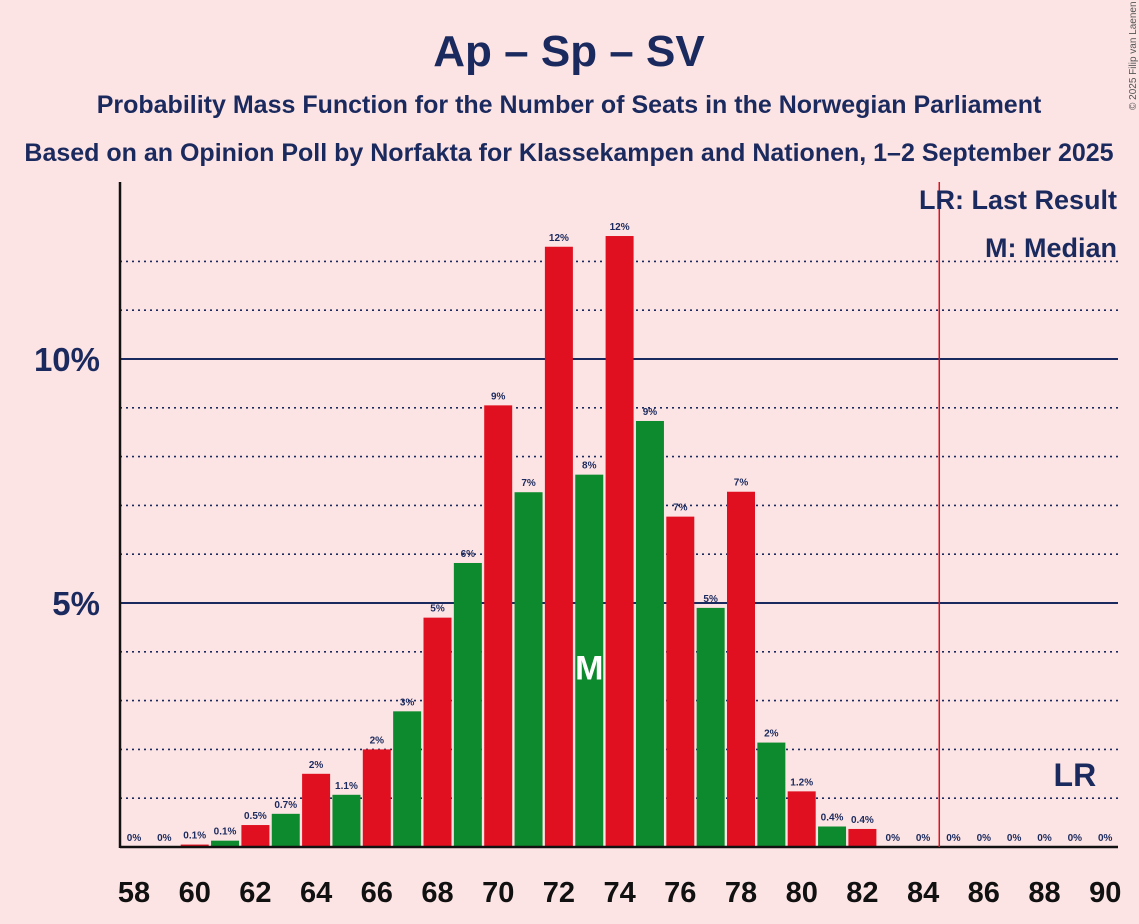 The image size is (1139, 924). Describe the element at coordinates (1075, 775) in the screenshot. I see `last-result-marker: LR` at that location.